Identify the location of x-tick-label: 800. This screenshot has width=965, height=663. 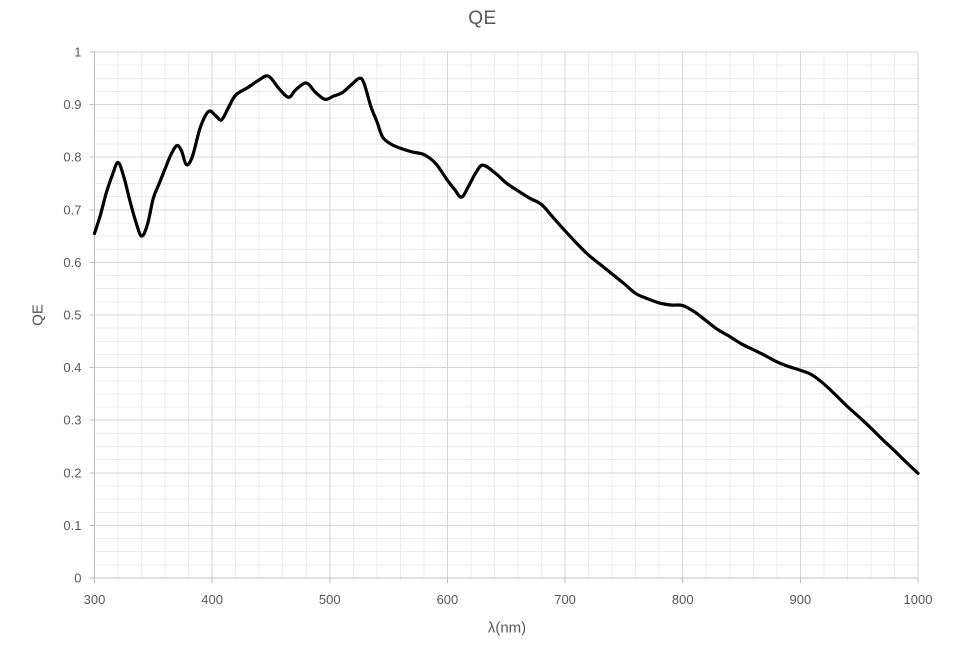
(683, 599).